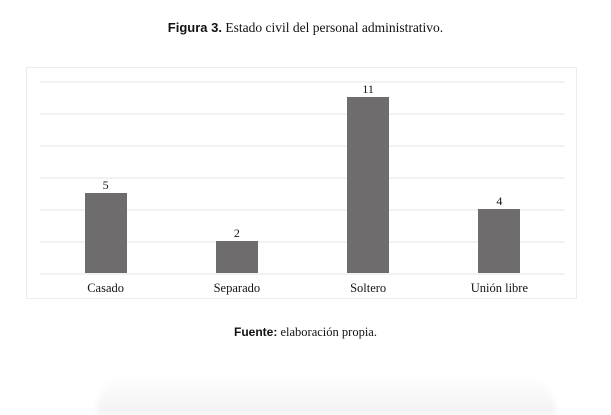  What do you see at coordinates (236, 188) in the screenshot?
I see `bar-group-separado: 2 Separado` at bounding box center [236, 188].